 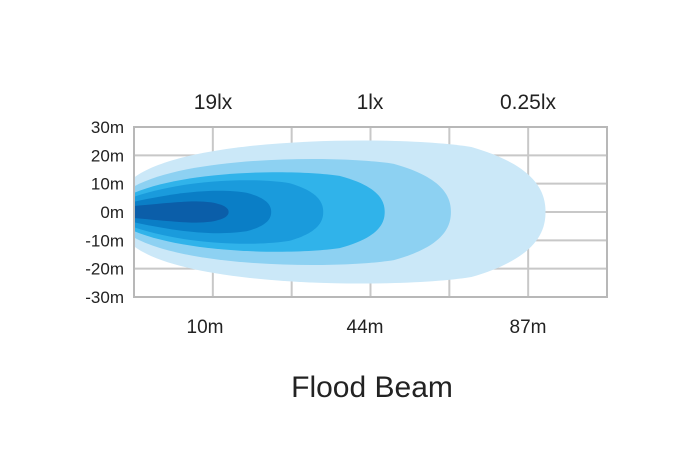 I want to click on y-tick-label: 20m, so click(x=107, y=155).